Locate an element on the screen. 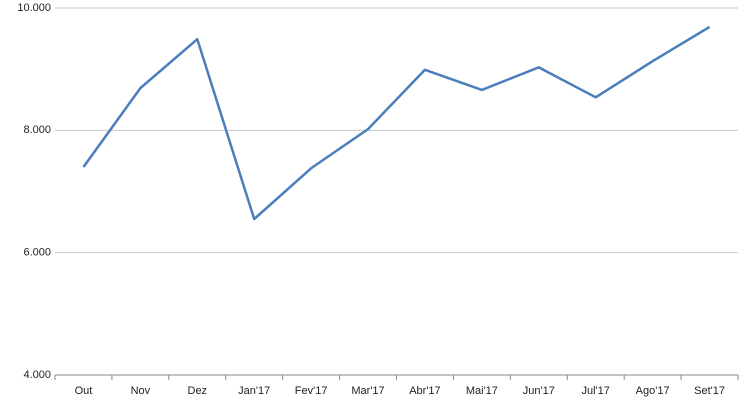 This screenshot has height=400, width=750. x-tick-label: Set'17 is located at coordinates (709, 391).